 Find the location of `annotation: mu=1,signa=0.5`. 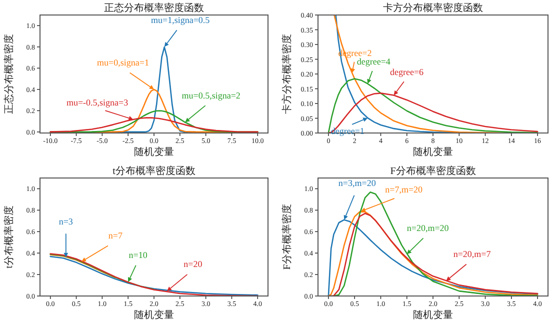

annotation: mu=1,signa=0.5 is located at coordinates (180, 19).